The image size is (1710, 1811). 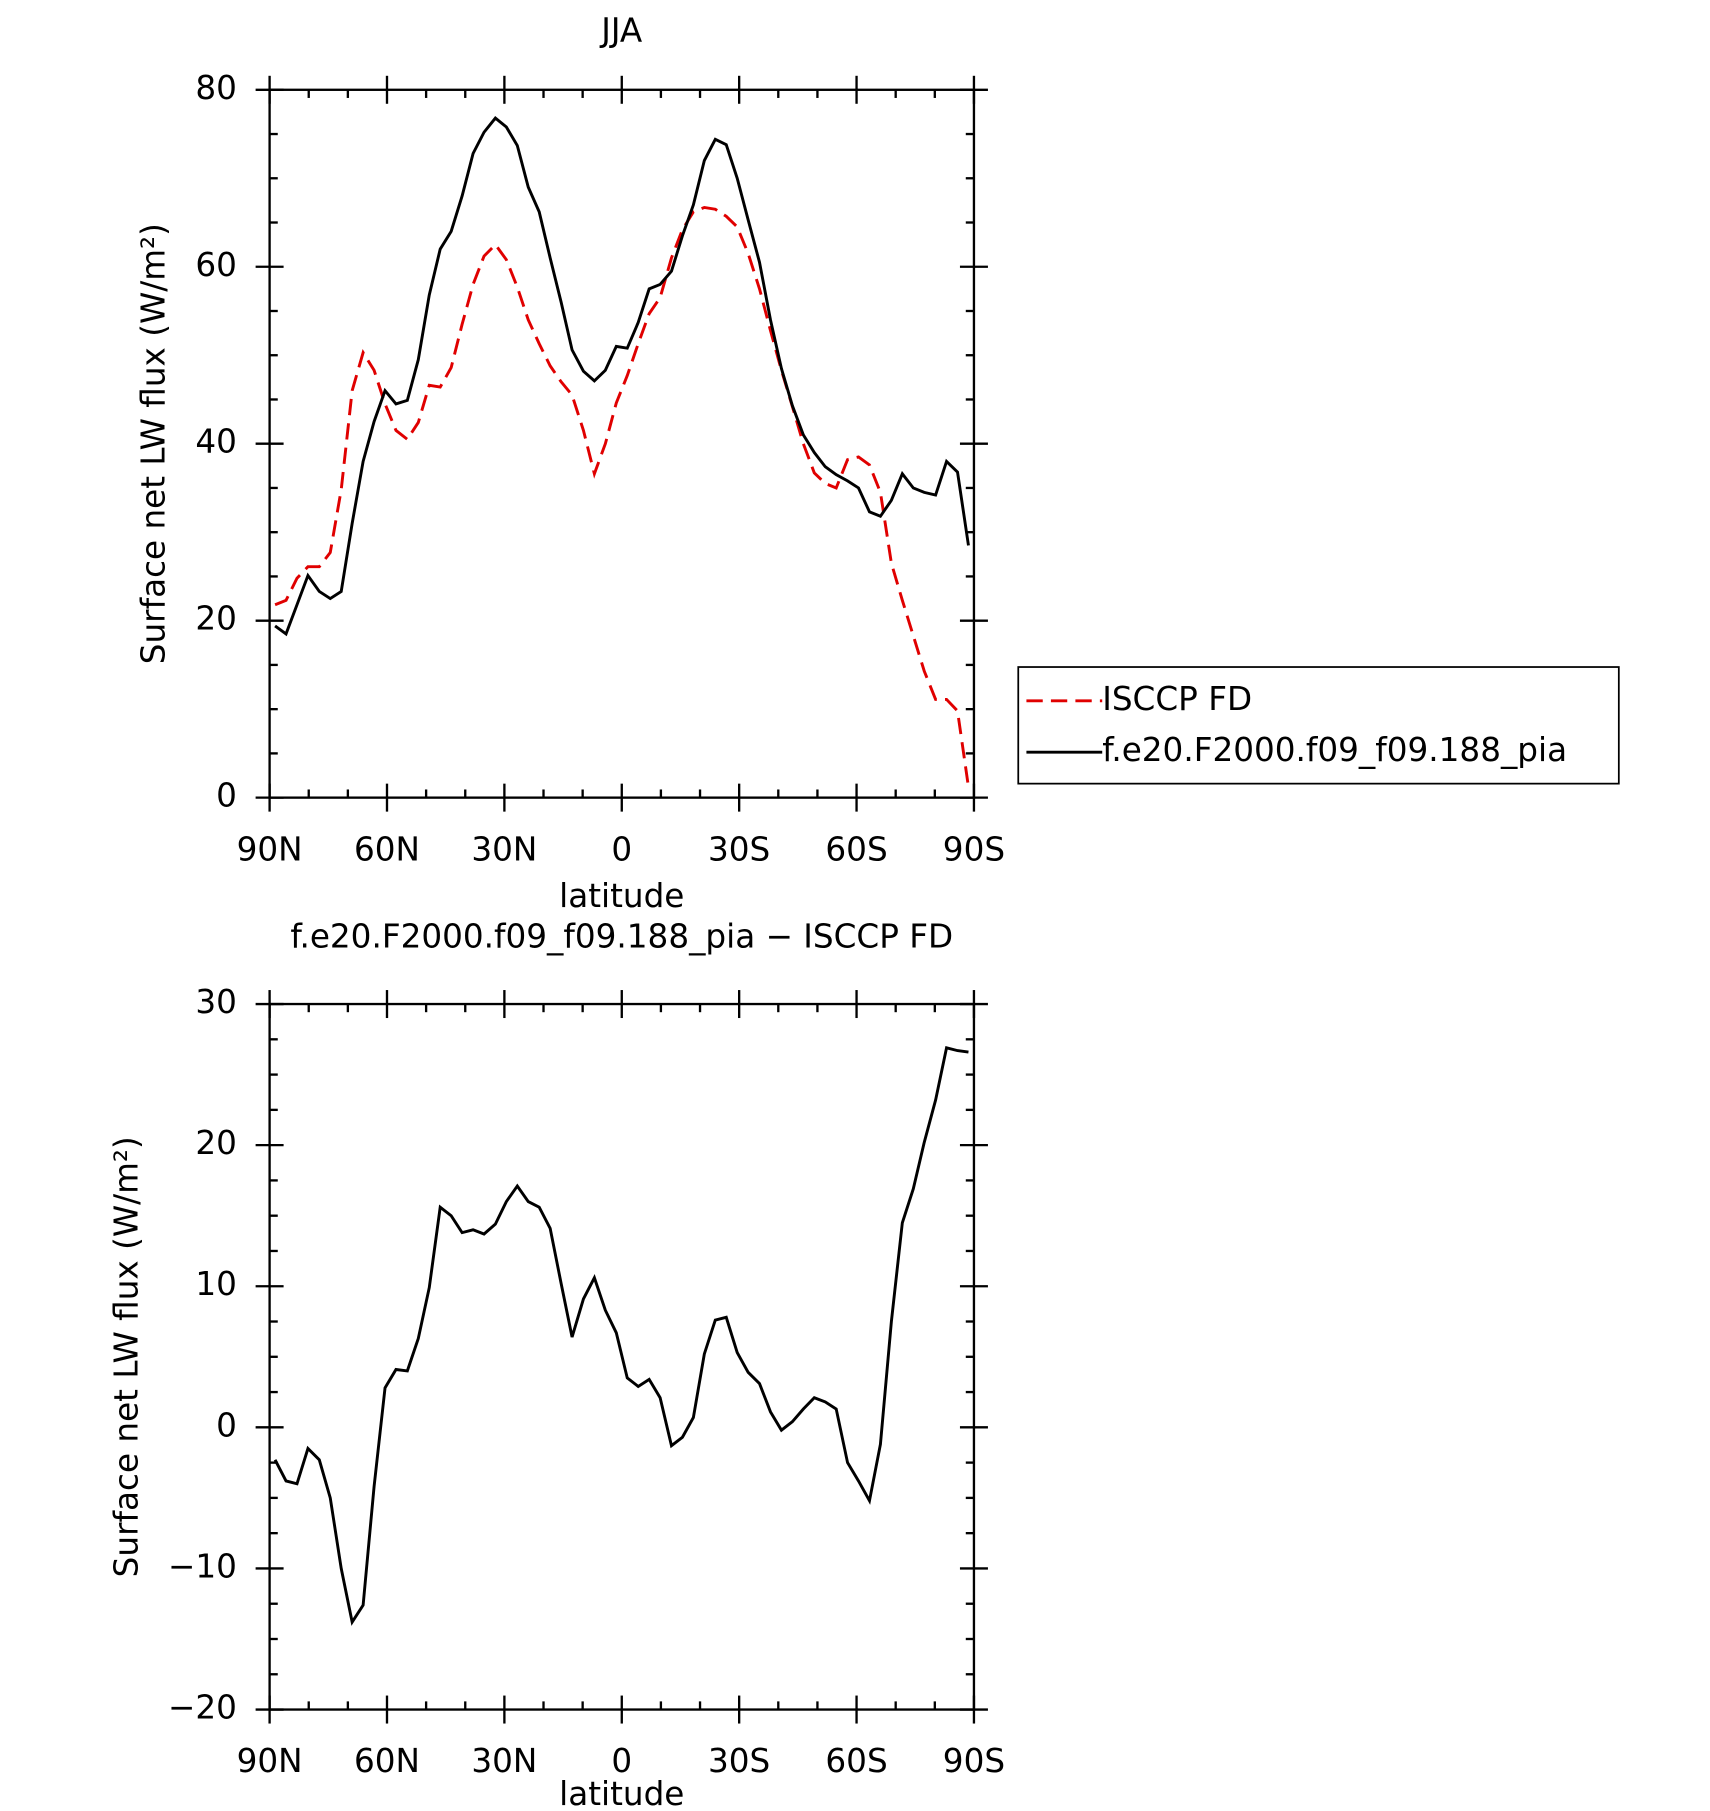 I want to click on chart-title: JJA, so click(x=621, y=31).